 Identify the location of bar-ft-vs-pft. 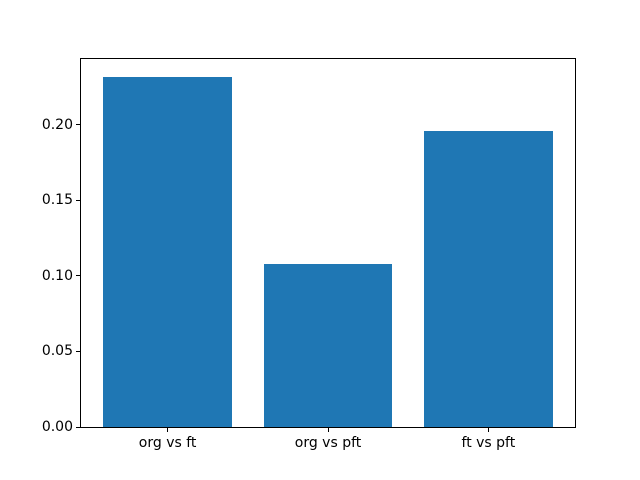
(488, 278).